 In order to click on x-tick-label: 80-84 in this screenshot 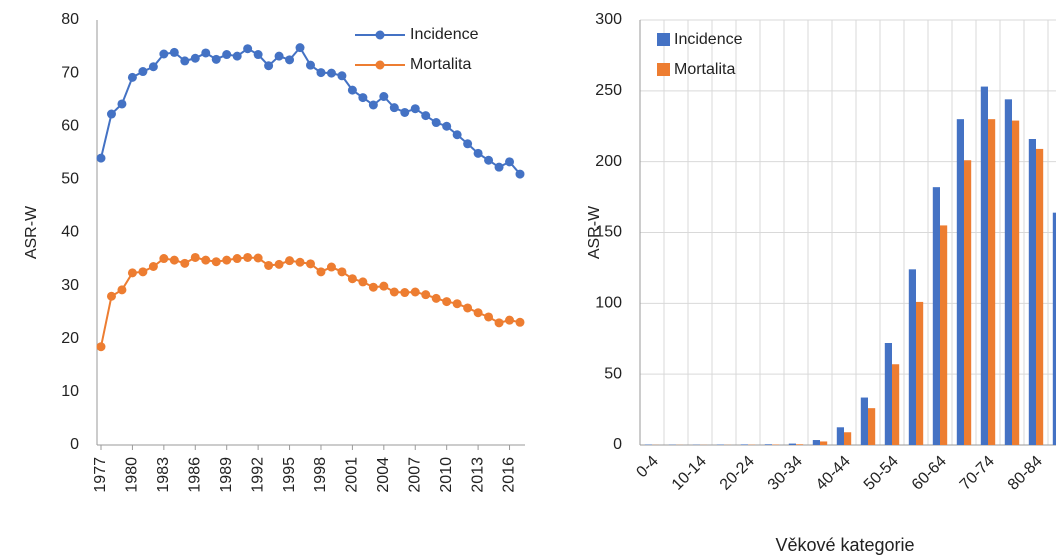, I will do `click(1025, 473)`.